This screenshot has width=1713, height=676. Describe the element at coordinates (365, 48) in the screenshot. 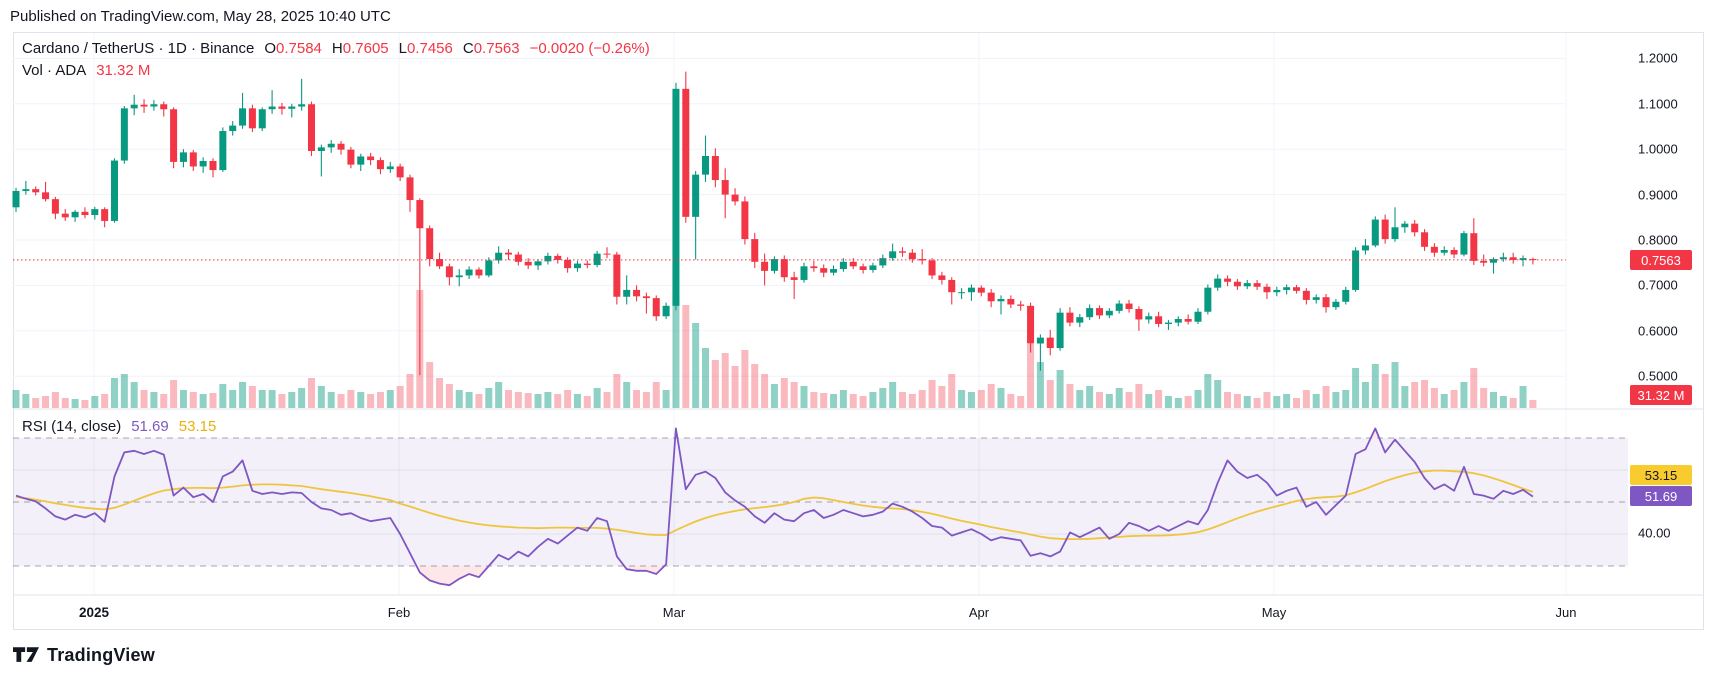

I see `high-value: 0.7605` at that location.